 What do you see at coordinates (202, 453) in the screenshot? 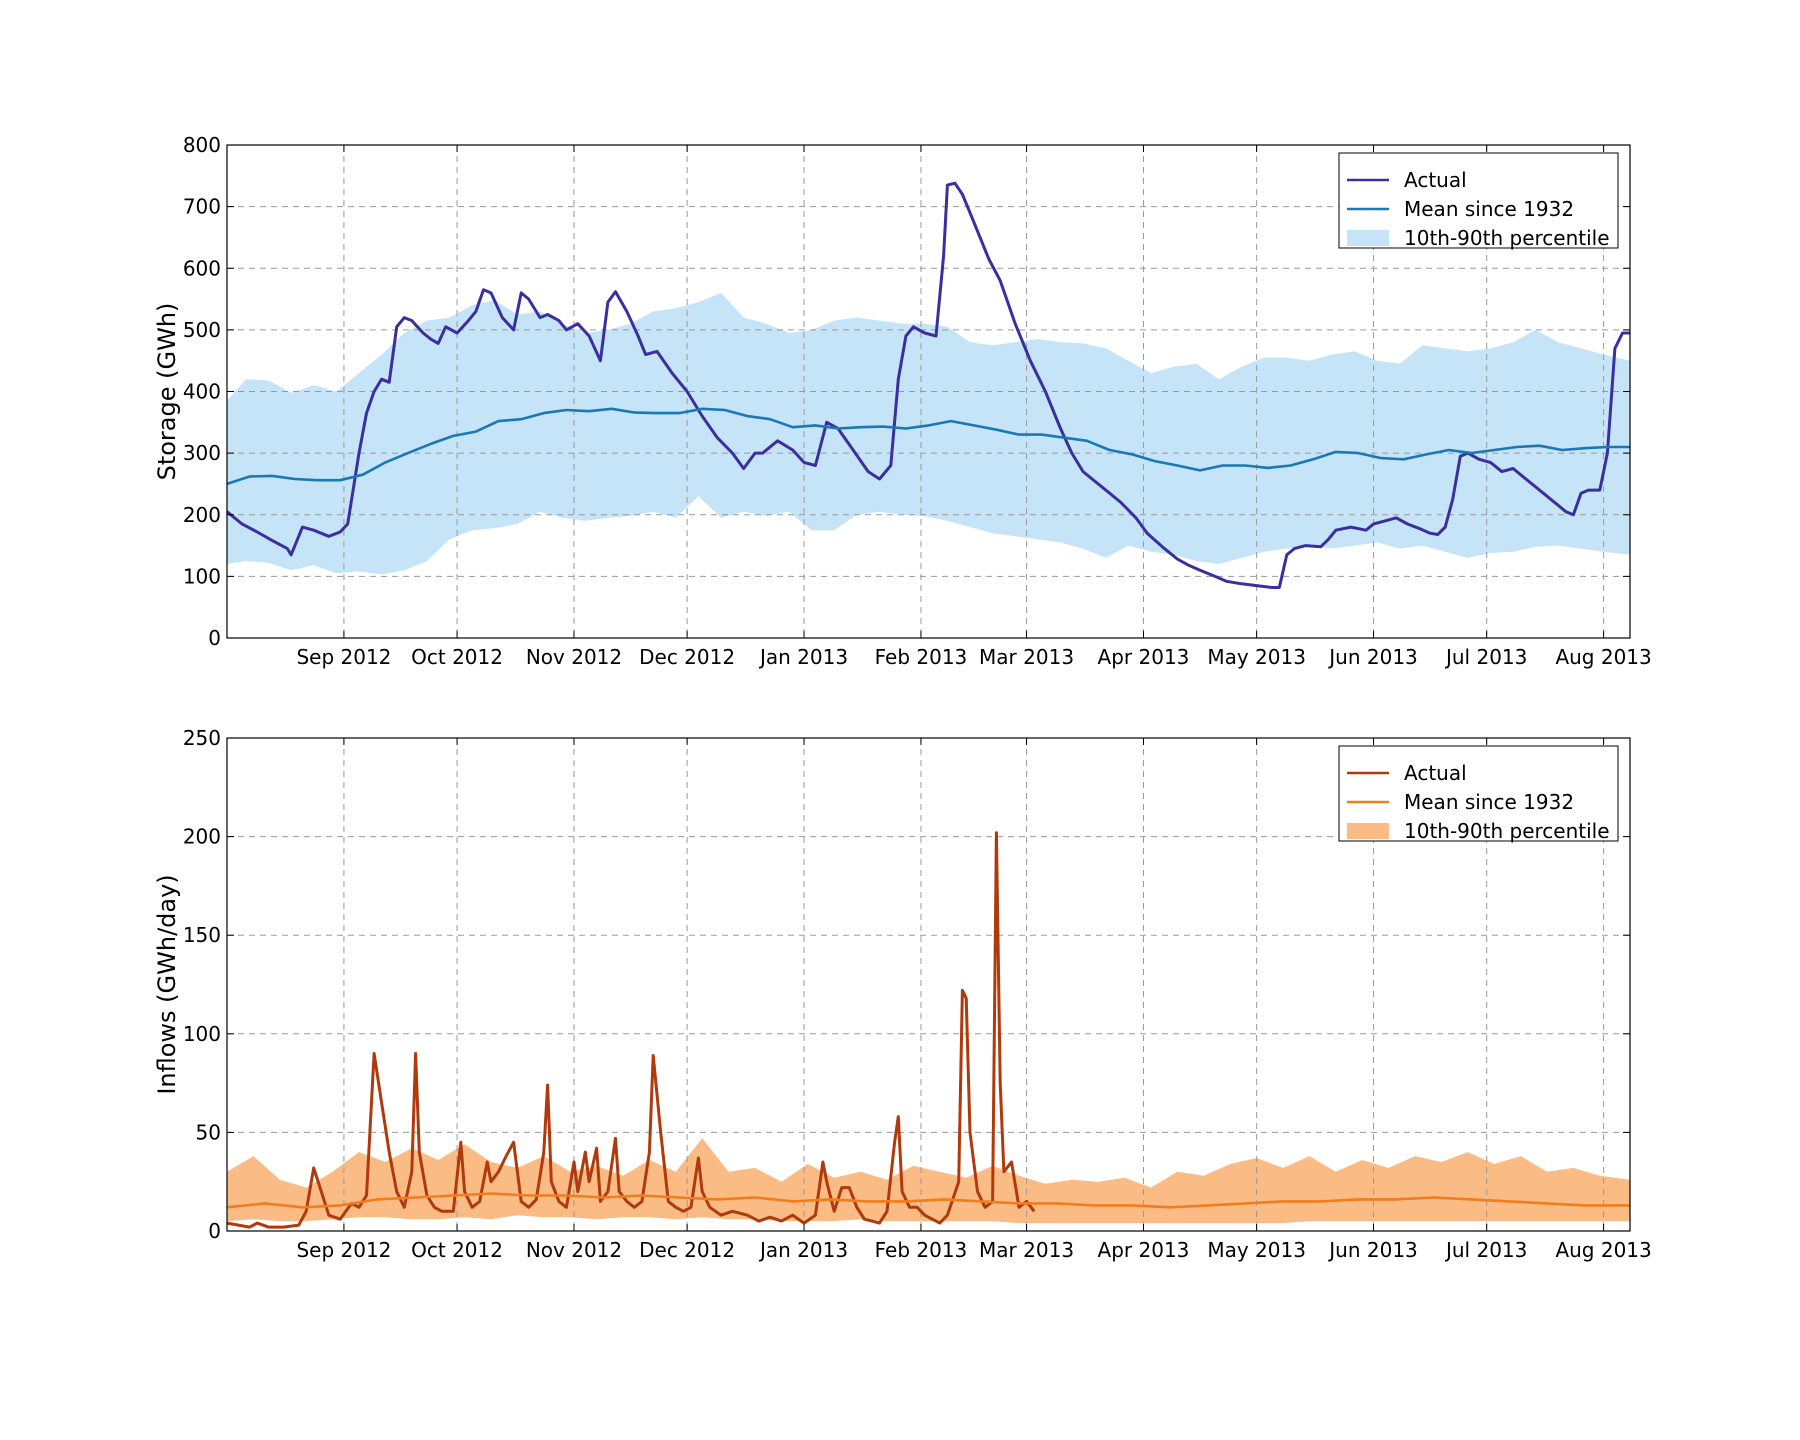
I see `y-tick-label: 300` at bounding box center [202, 453].